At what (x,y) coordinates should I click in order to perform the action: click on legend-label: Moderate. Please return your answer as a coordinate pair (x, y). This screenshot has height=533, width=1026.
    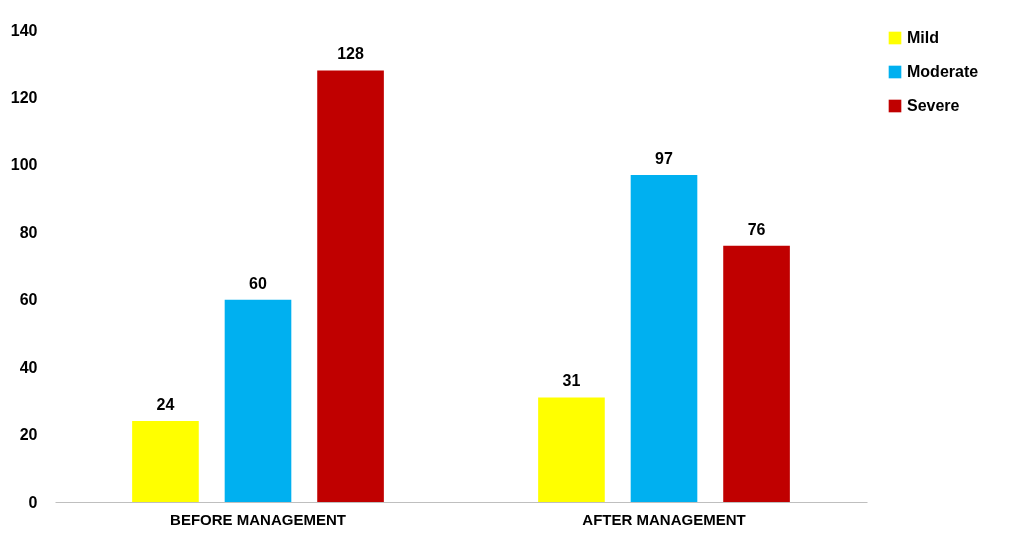
    Looking at the image, I should click on (943, 71).